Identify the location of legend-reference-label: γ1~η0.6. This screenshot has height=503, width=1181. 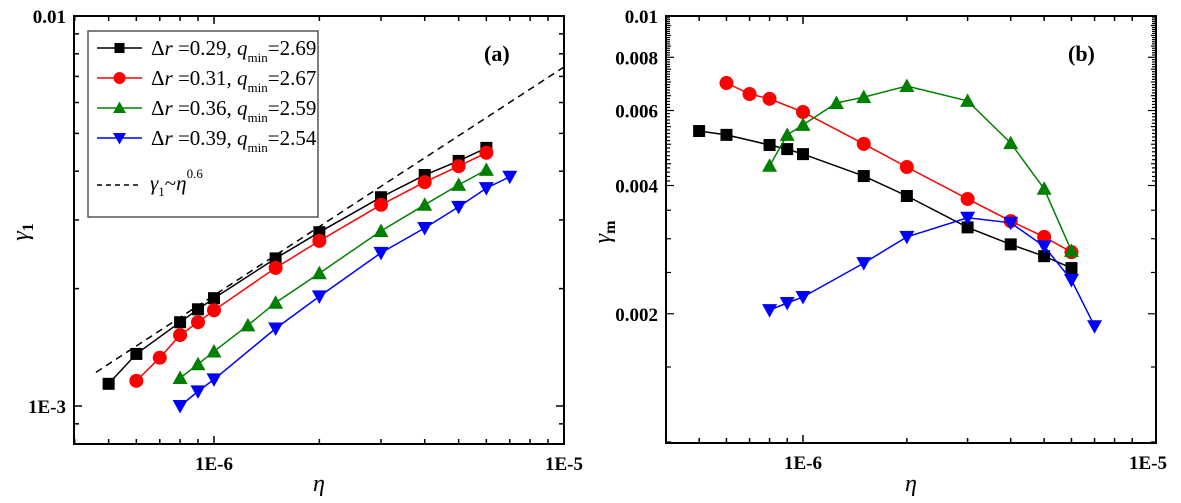
(176, 182).